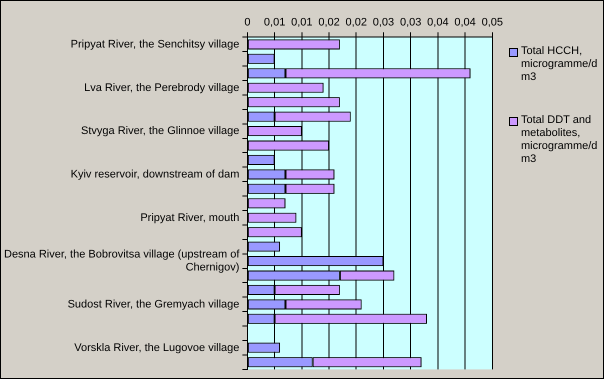 The image size is (604, 379). Describe the element at coordinates (247, 22) in the screenshot. I see `x-tick-label: 0` at that location.